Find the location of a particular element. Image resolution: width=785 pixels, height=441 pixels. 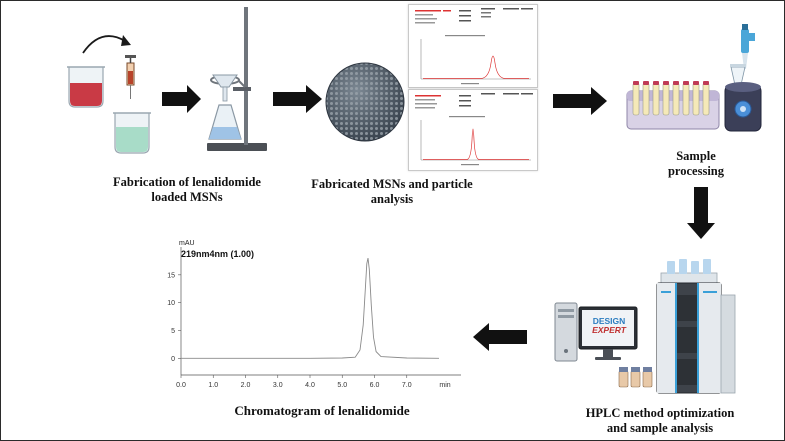

chart-x-tick-label: 4.0 is located at coordinates (310, 385).